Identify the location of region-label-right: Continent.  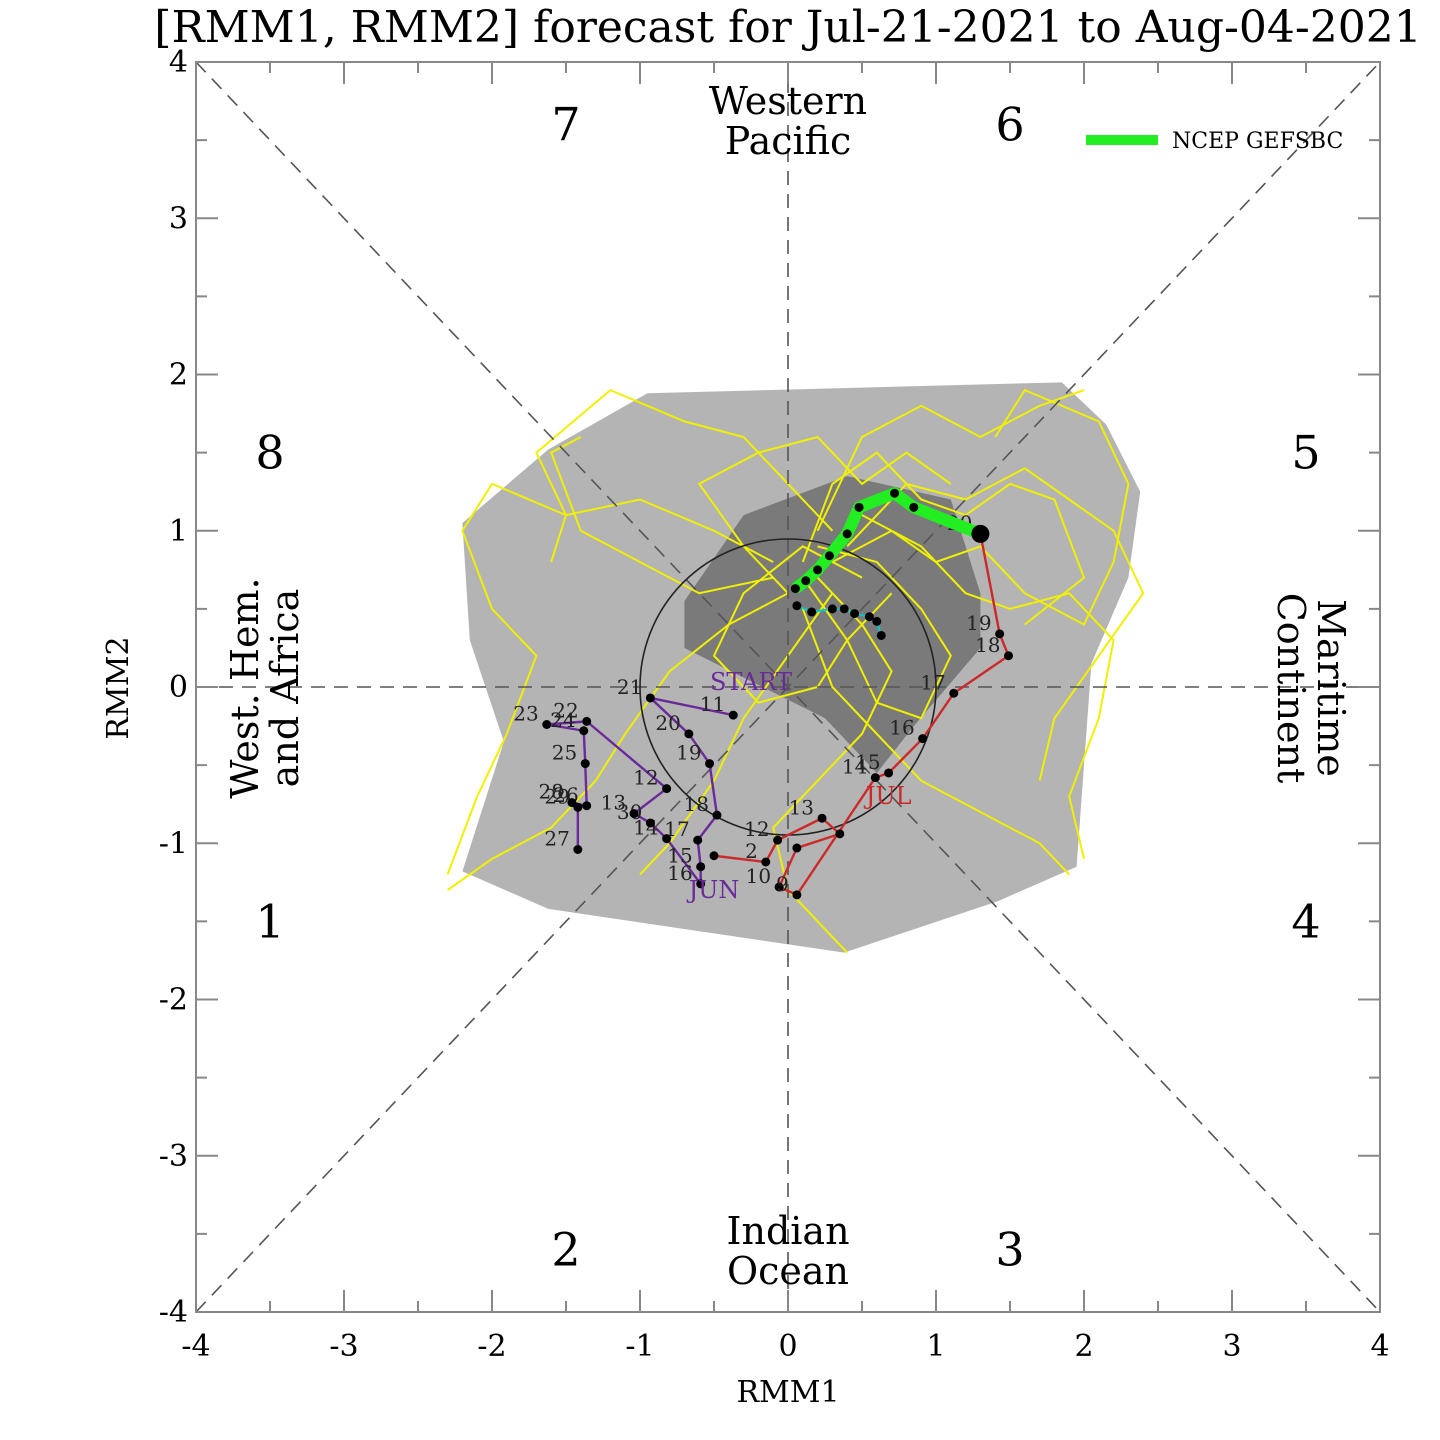
(1291, 688).